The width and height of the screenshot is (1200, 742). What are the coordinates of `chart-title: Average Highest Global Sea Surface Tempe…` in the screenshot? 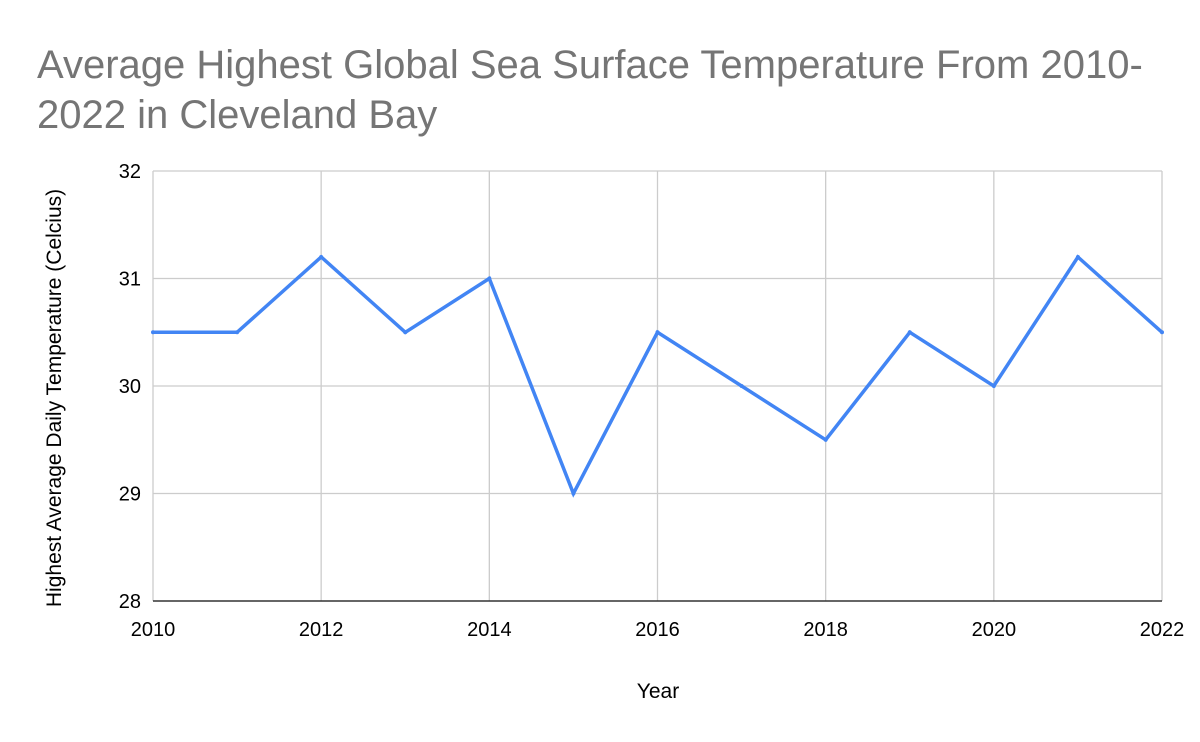 It's located at (607, 90).